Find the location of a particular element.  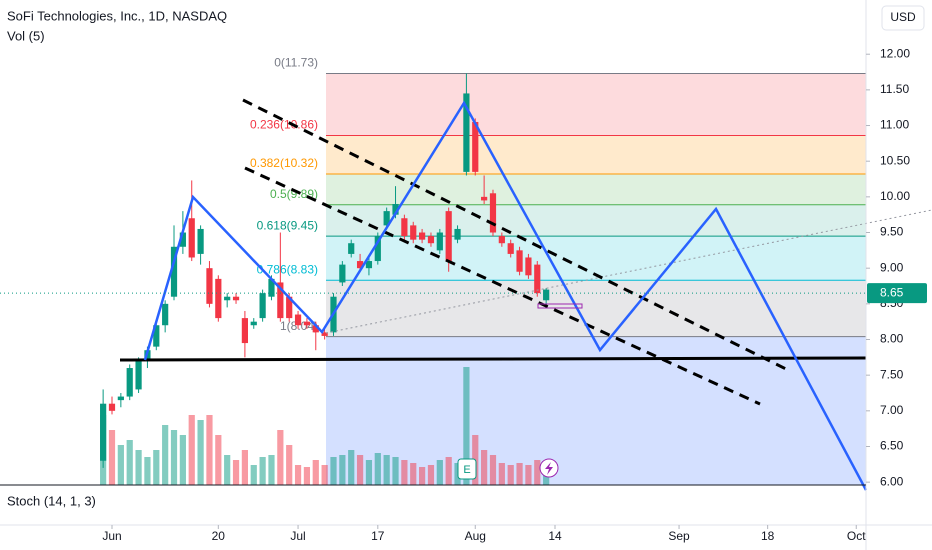

x-tick-label: 18 is located at coordinates (768, 536).